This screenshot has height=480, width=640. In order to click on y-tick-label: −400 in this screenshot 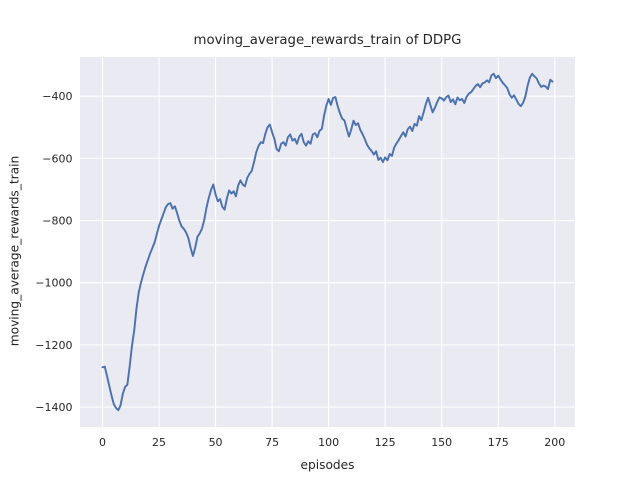, I will do `click(57, 96)`.